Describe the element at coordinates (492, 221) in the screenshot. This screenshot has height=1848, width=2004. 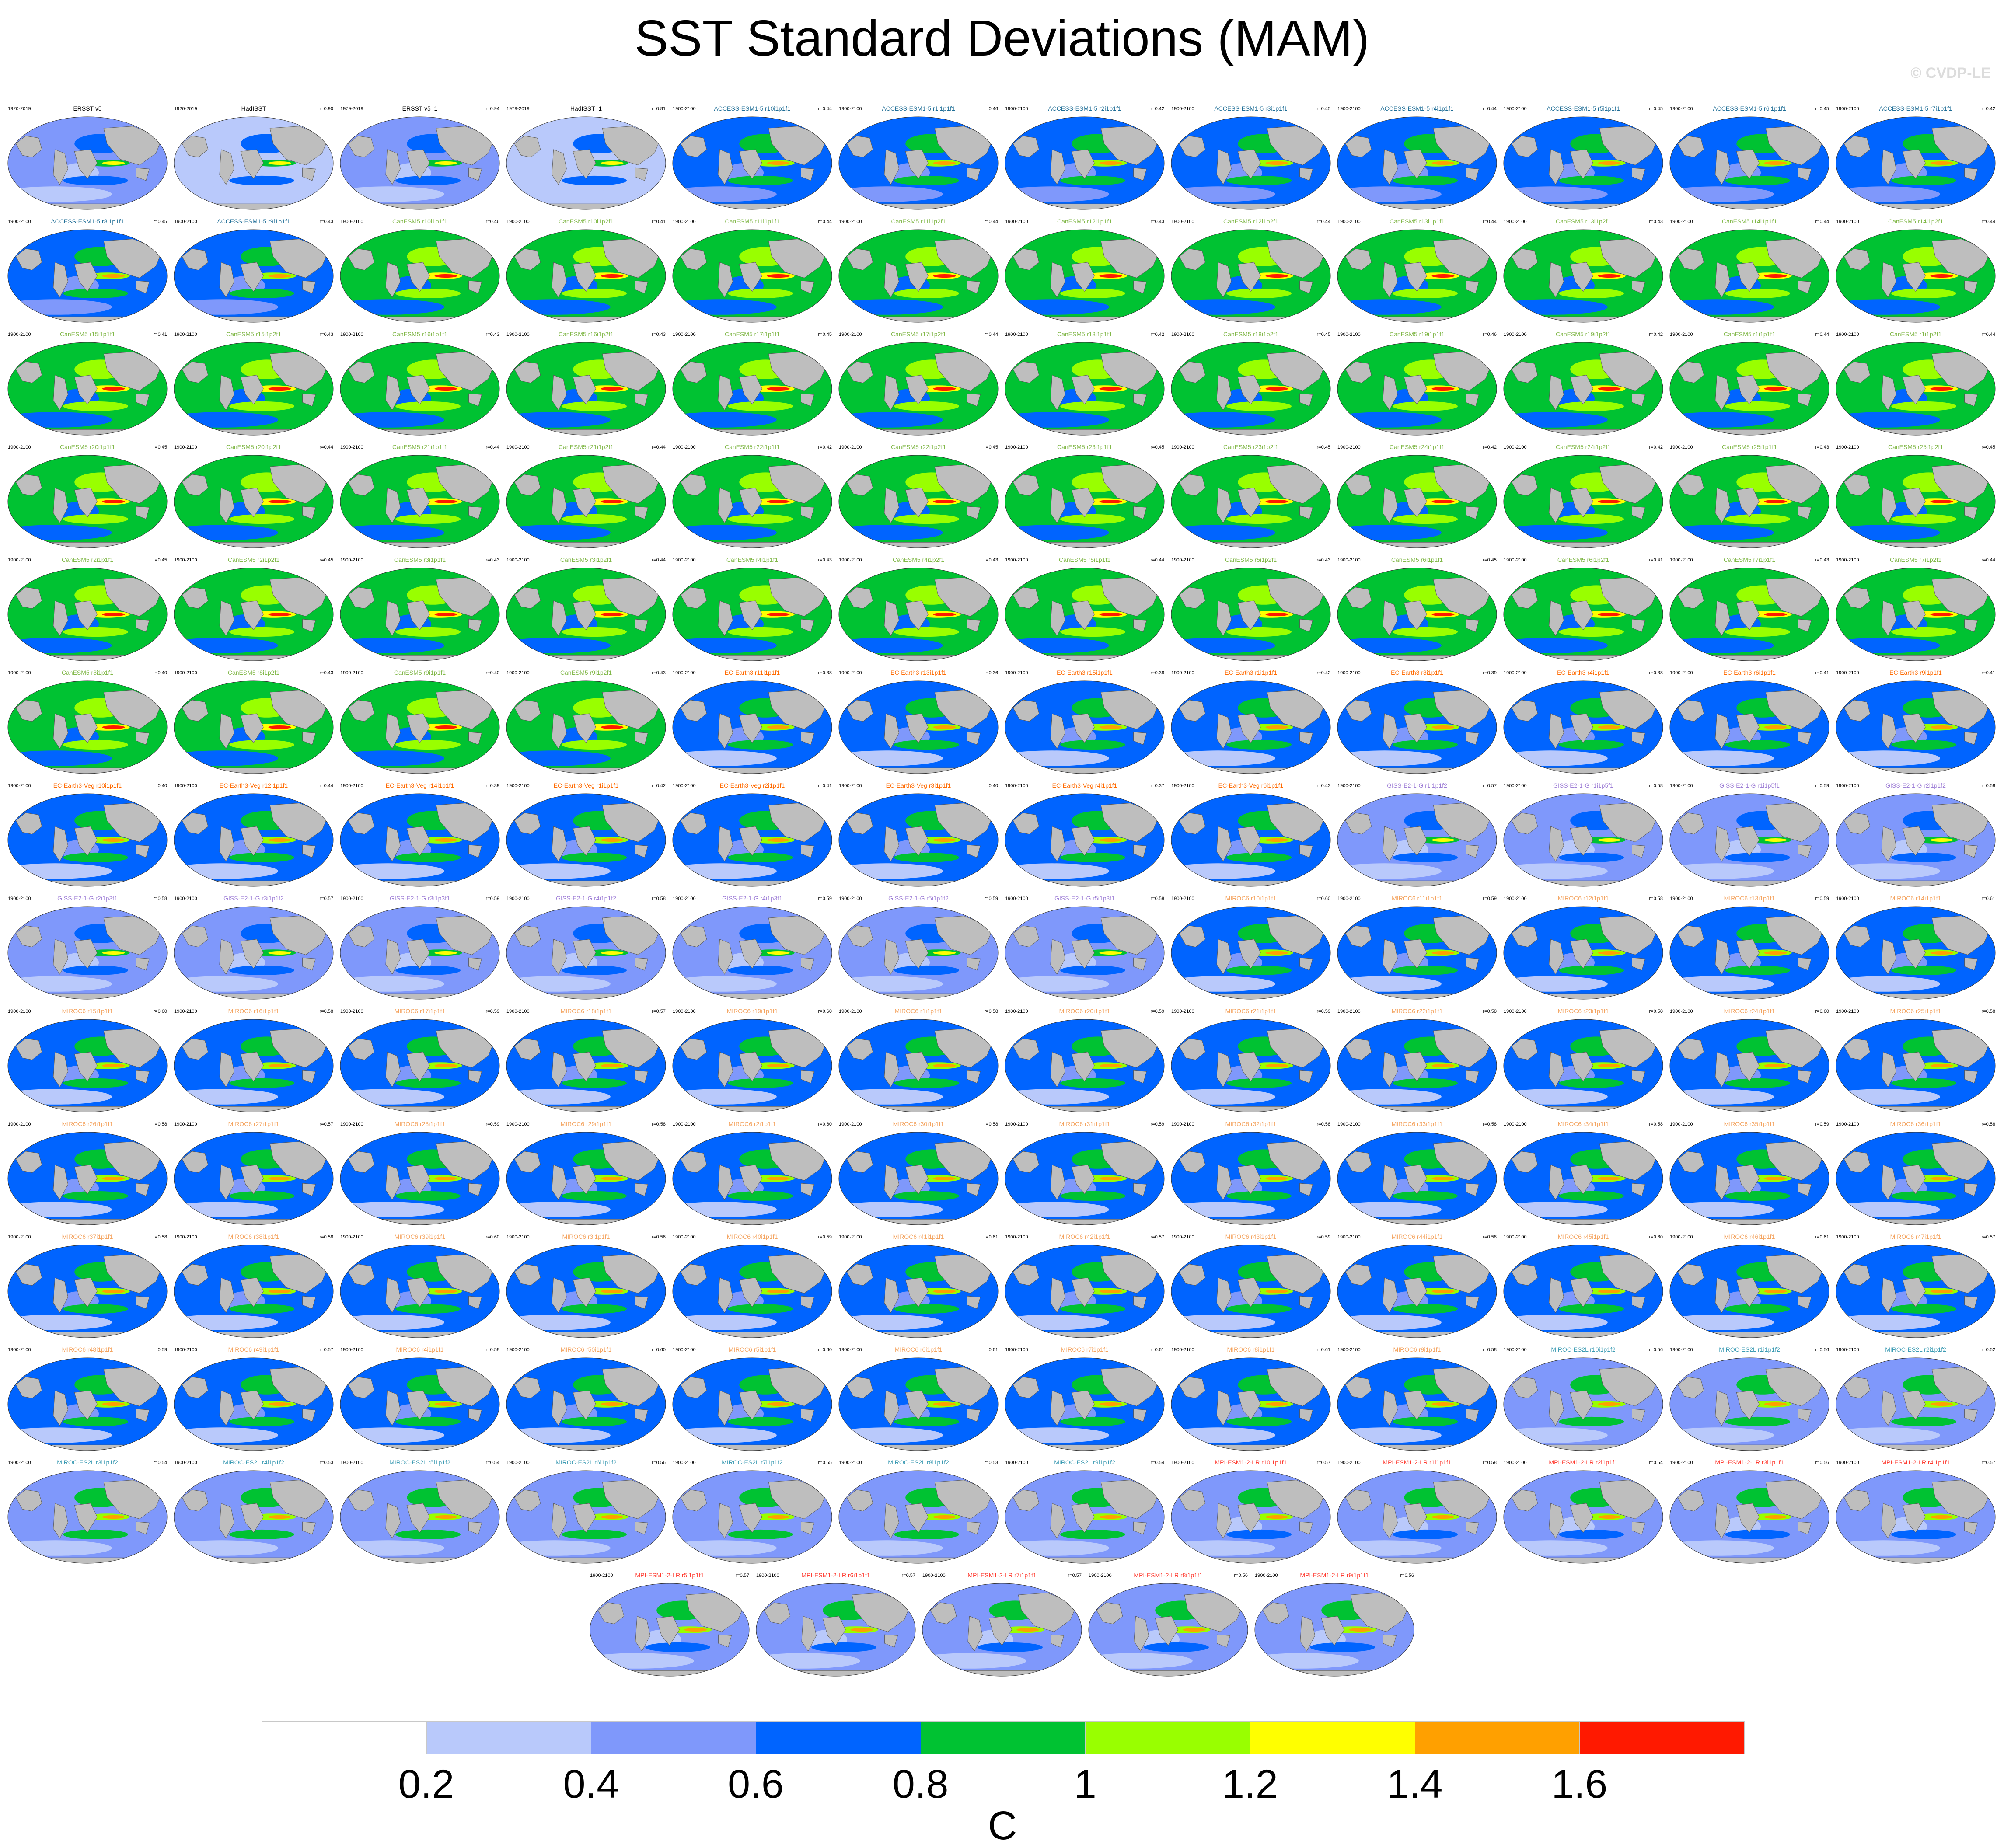
I see `panel-pattern-correlation: r=0.46` at that location.